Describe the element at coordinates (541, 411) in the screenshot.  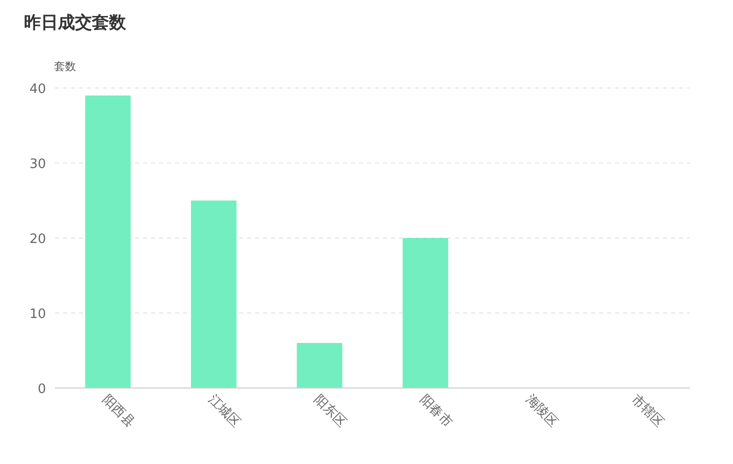
I see `x-tick-label: 海陵区` at that location.